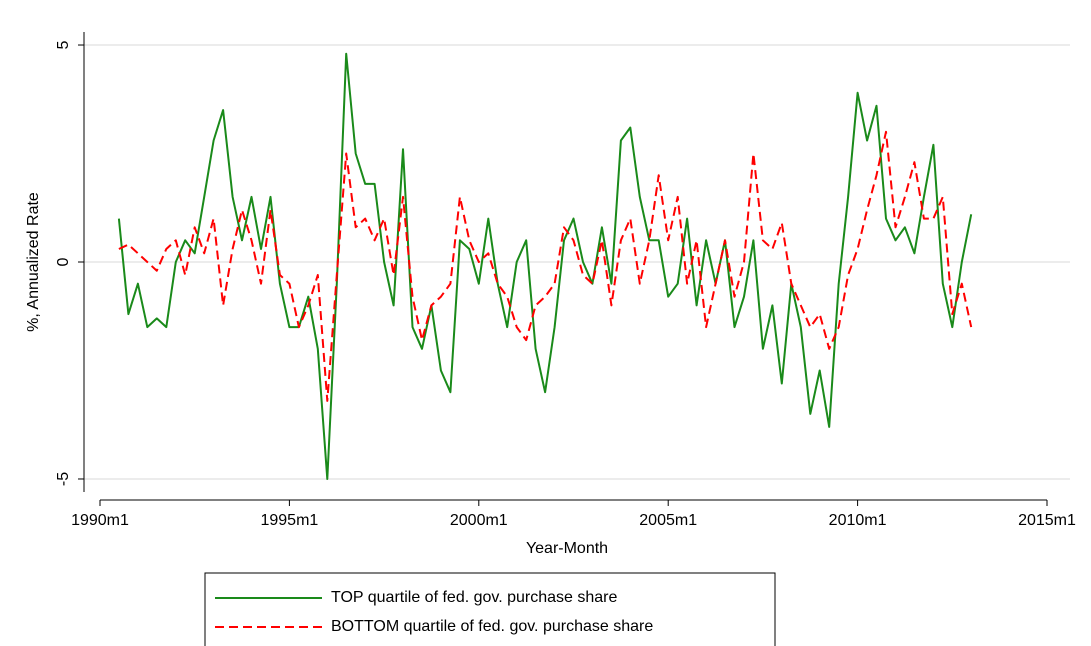 The height and width of the screenshot is (646, 1091). I want to click on x-tick-label: 2015m1, so click(1047, 520).